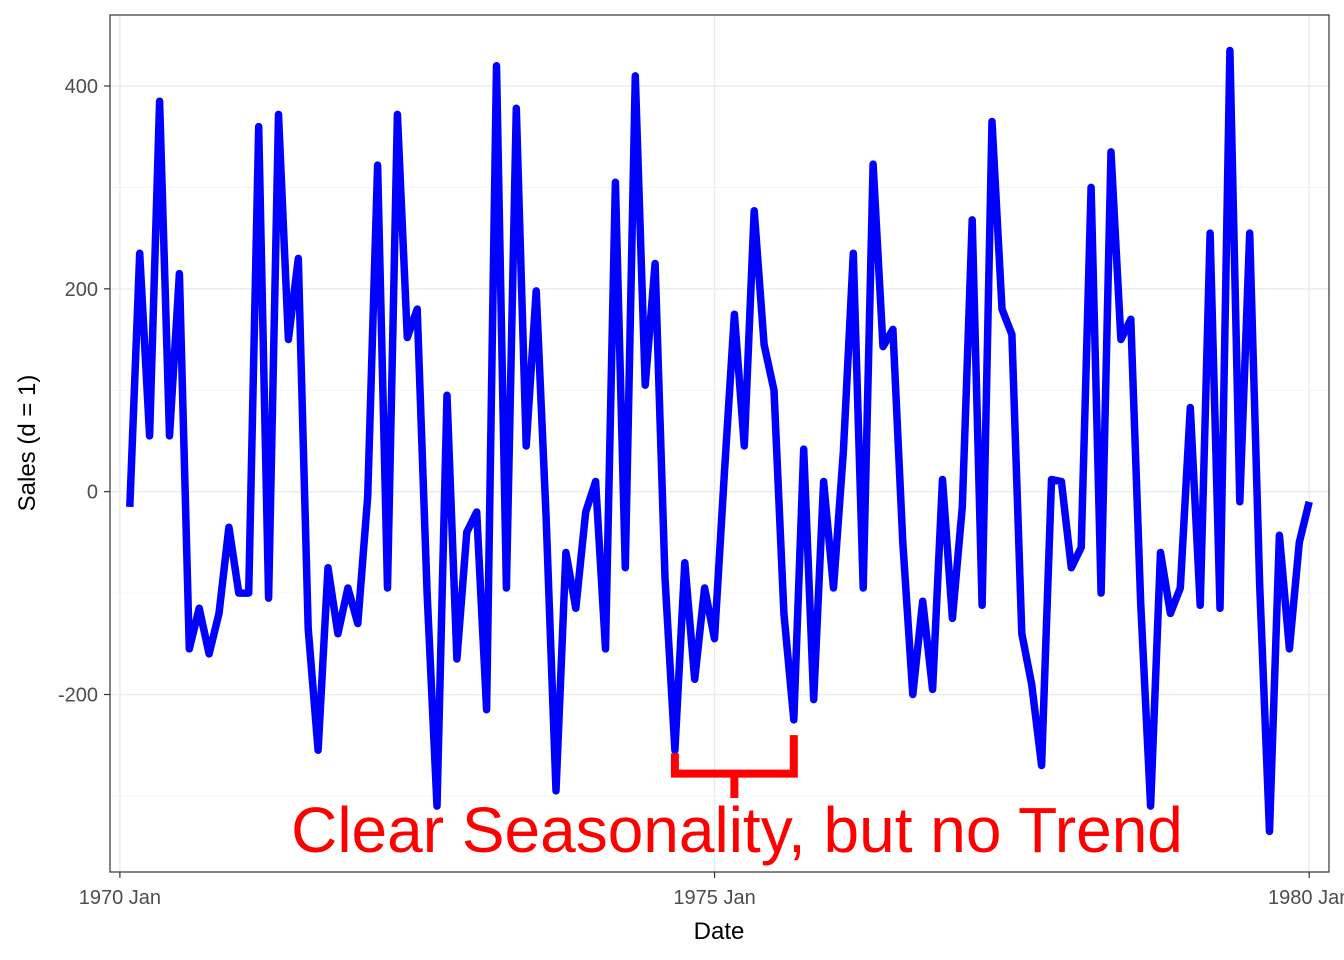  Describe the element at coordinates (1306, 898) in the screenshot. I see `x-tick-label: 1980 Jan` at that location.